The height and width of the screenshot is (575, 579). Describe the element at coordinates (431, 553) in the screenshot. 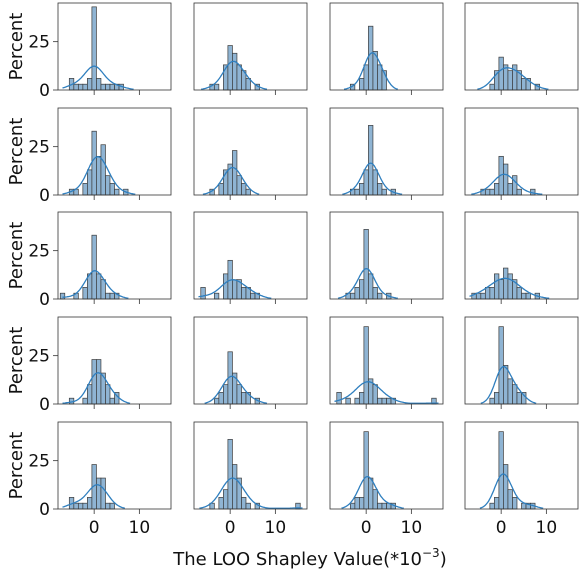

I see `x-axis-label-exponent: −3` at that location.